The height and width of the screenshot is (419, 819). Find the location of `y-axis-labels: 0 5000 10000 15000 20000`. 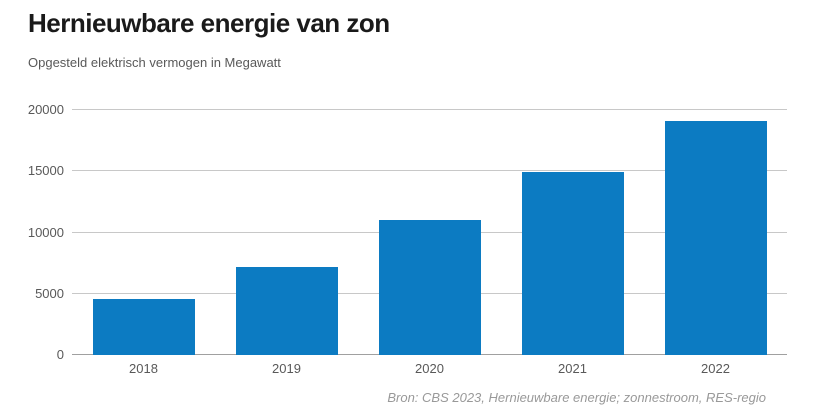

y-axis-labels: 0 5000 10000 15000 20000 is located at coordinates (32, 232).